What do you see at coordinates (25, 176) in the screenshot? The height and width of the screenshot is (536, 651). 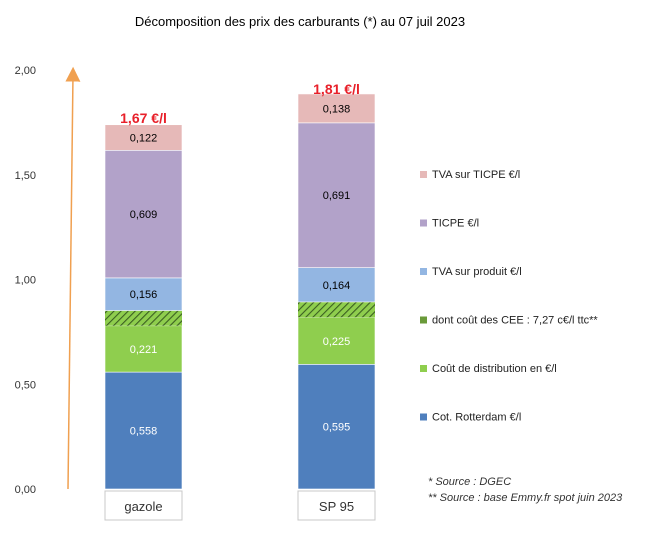 I see `y-tick-label: 1,50` at bounding box center [25, 176].